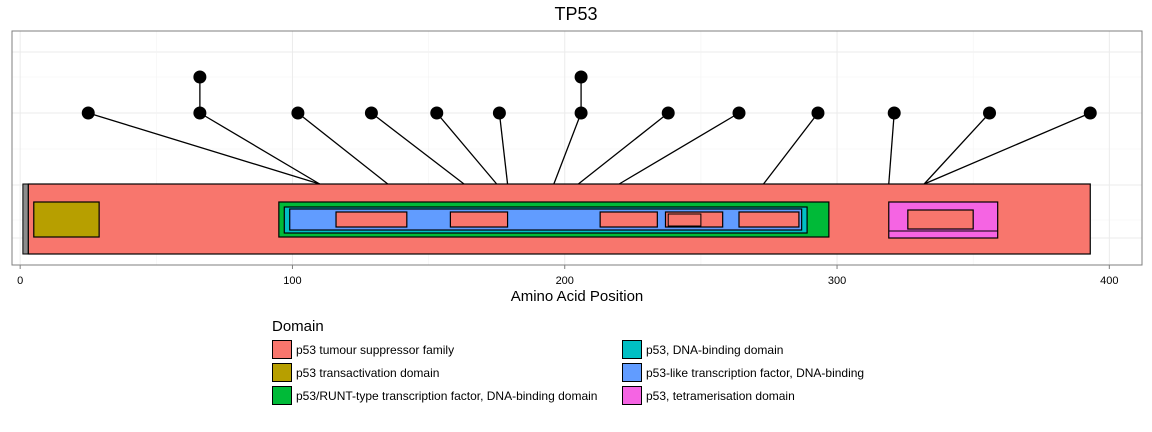  What do you see at coordinates (715, 349) in the screenshot?
I see `legend-label: p53, DNA-binding domain` at bounding box center [715, 349].